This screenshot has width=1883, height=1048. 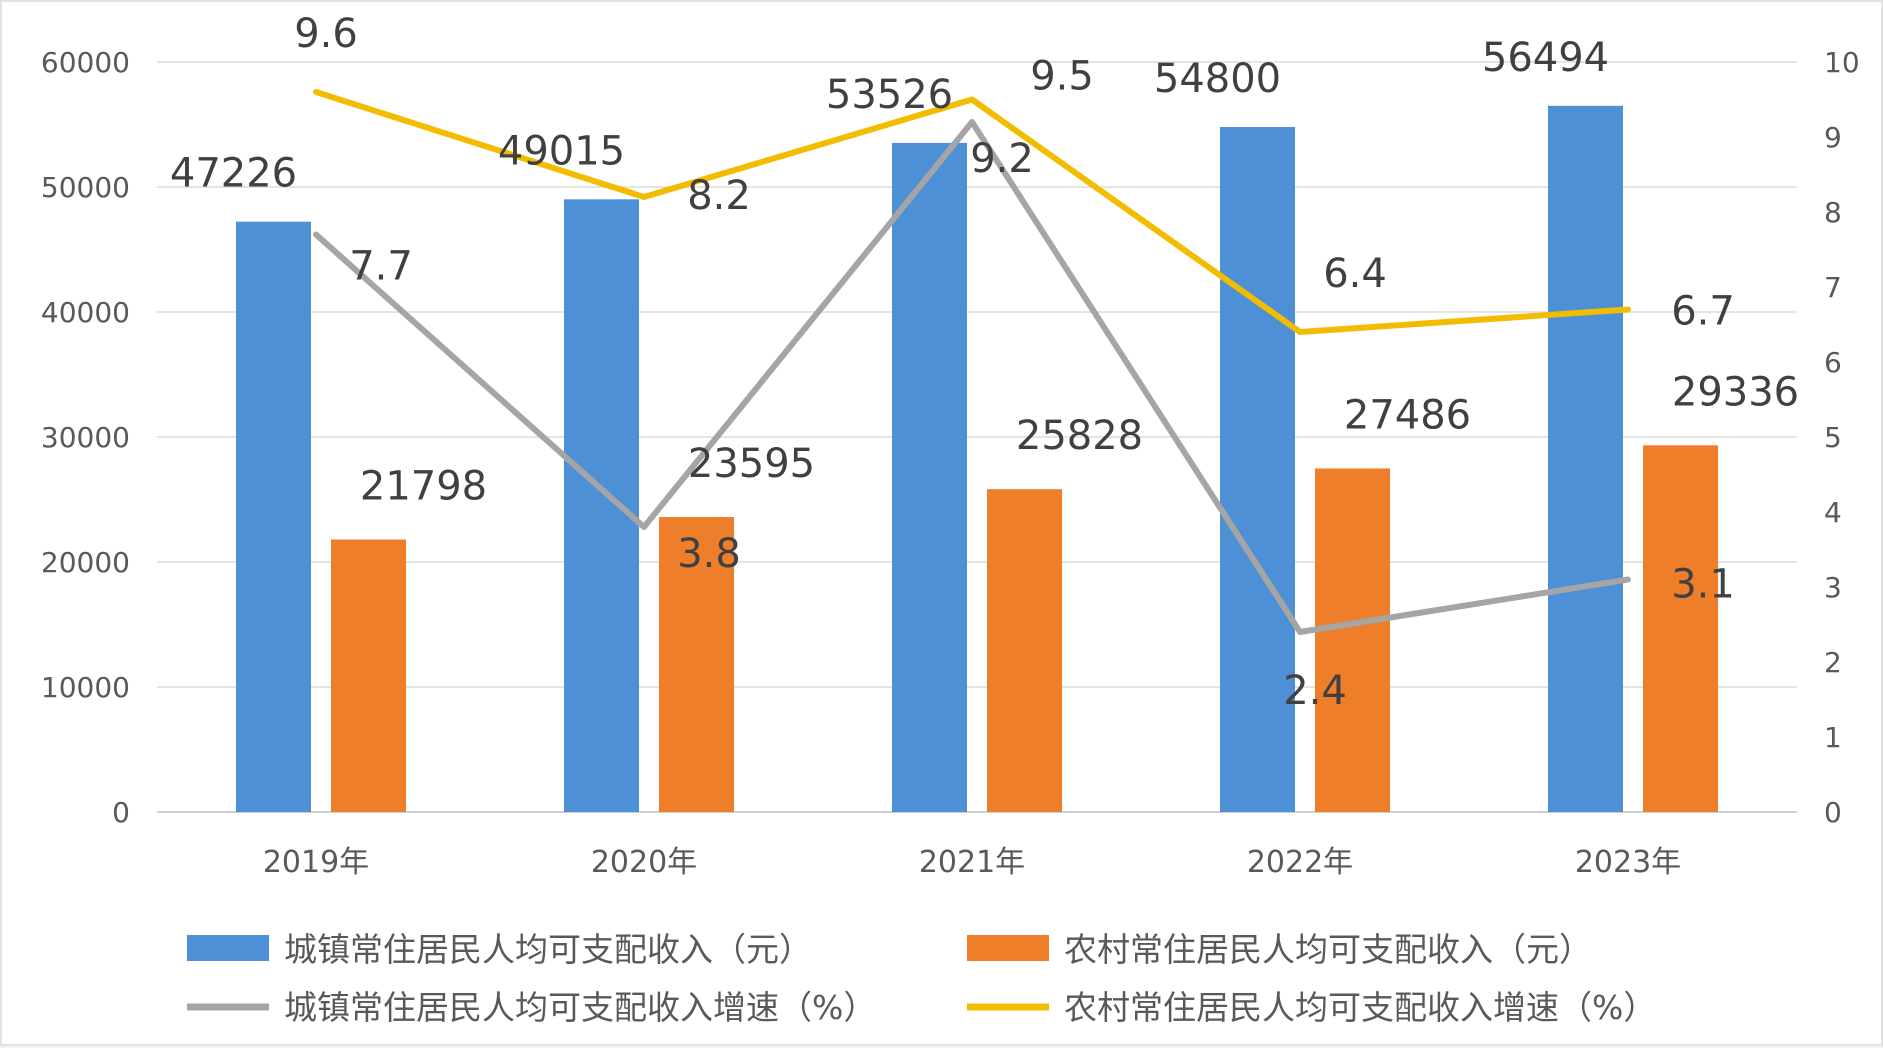 What do you see at coordinates (1833, 587) in the screenshot?
I see `right-tick-label: 3` at bounding box center [1833, 587].